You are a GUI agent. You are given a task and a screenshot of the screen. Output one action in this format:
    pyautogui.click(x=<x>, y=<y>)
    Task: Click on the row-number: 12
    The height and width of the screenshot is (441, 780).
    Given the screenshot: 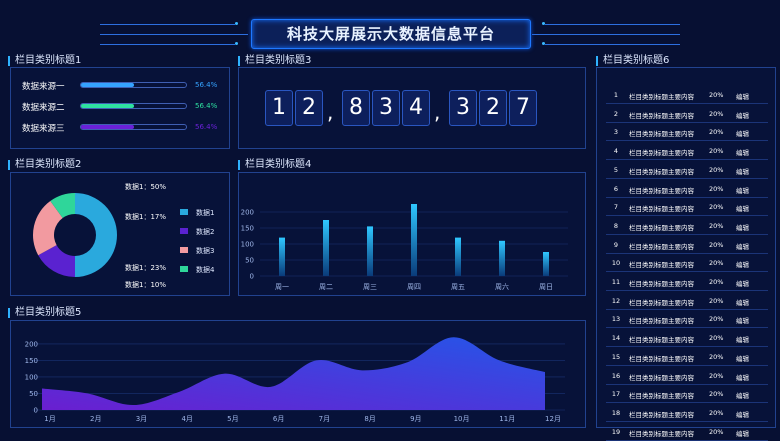 What is the action you would take?
    pyautogui.click(x=616, y=300)
    